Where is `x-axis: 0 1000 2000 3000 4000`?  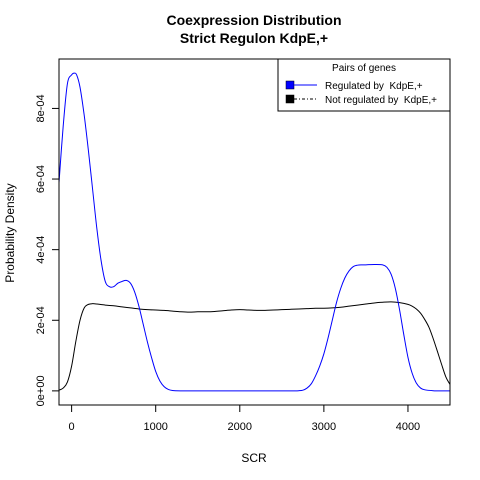
x-axis: 0 1000 2000 3000 4000 is located at coordinates (244, 419).